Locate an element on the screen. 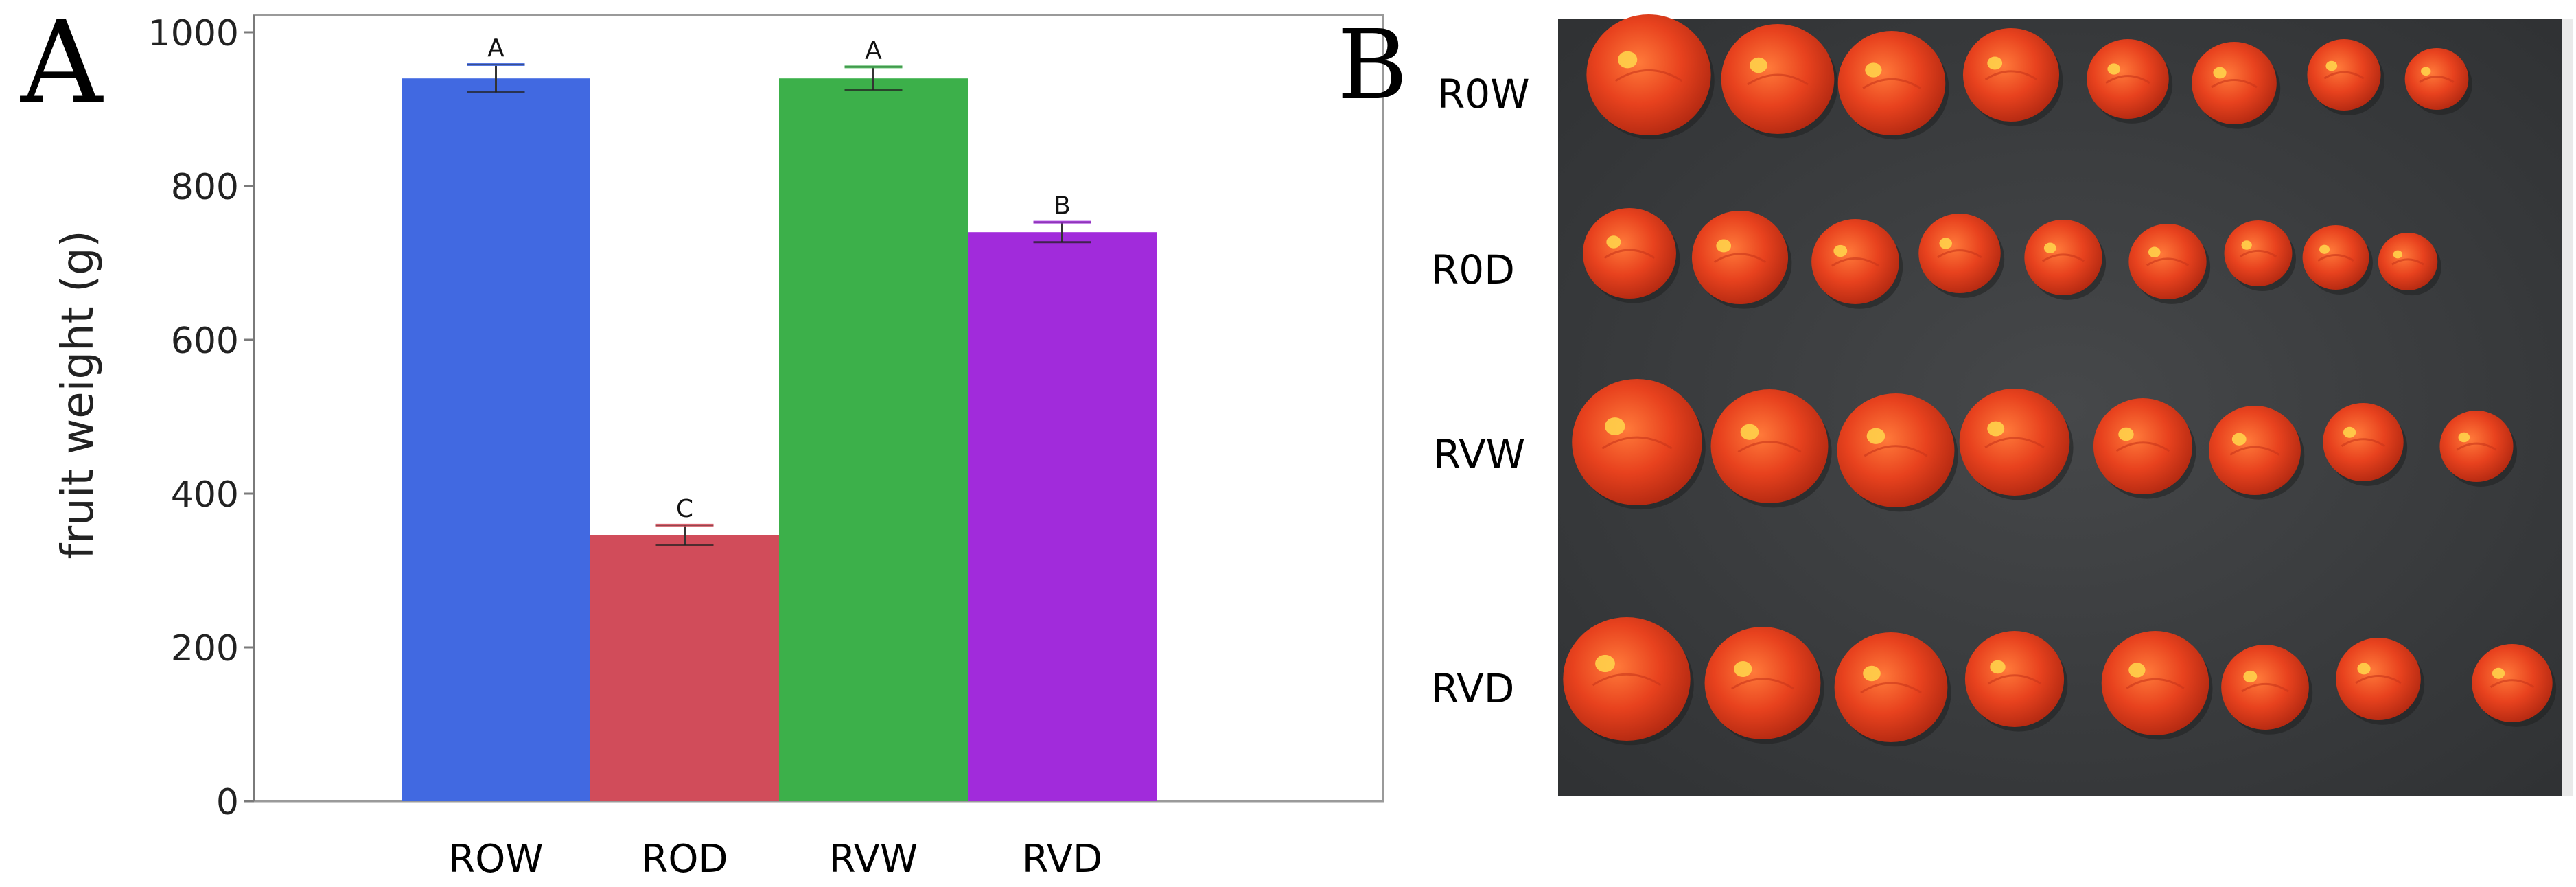 This screenshot has height=887, width=2576. photo-row-label: R0W is located at coordinates (1483, 94).